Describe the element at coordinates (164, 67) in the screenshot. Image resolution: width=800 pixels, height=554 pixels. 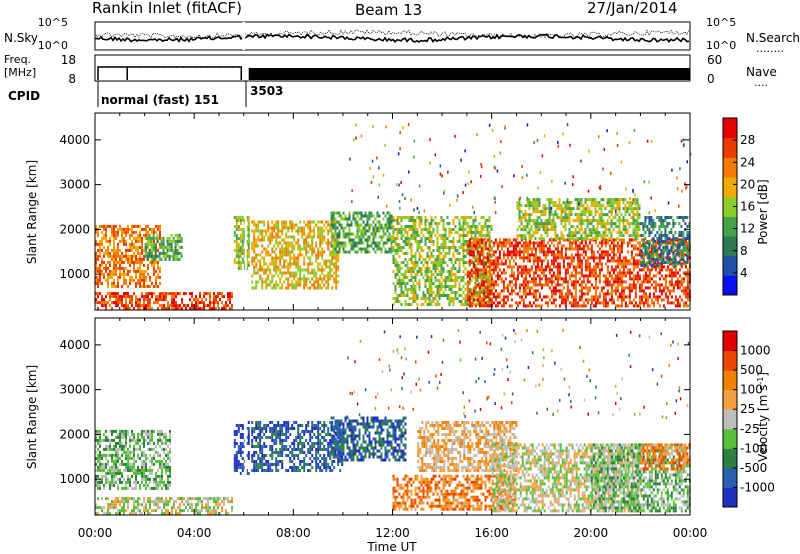
I see `nave-dot` at that location.